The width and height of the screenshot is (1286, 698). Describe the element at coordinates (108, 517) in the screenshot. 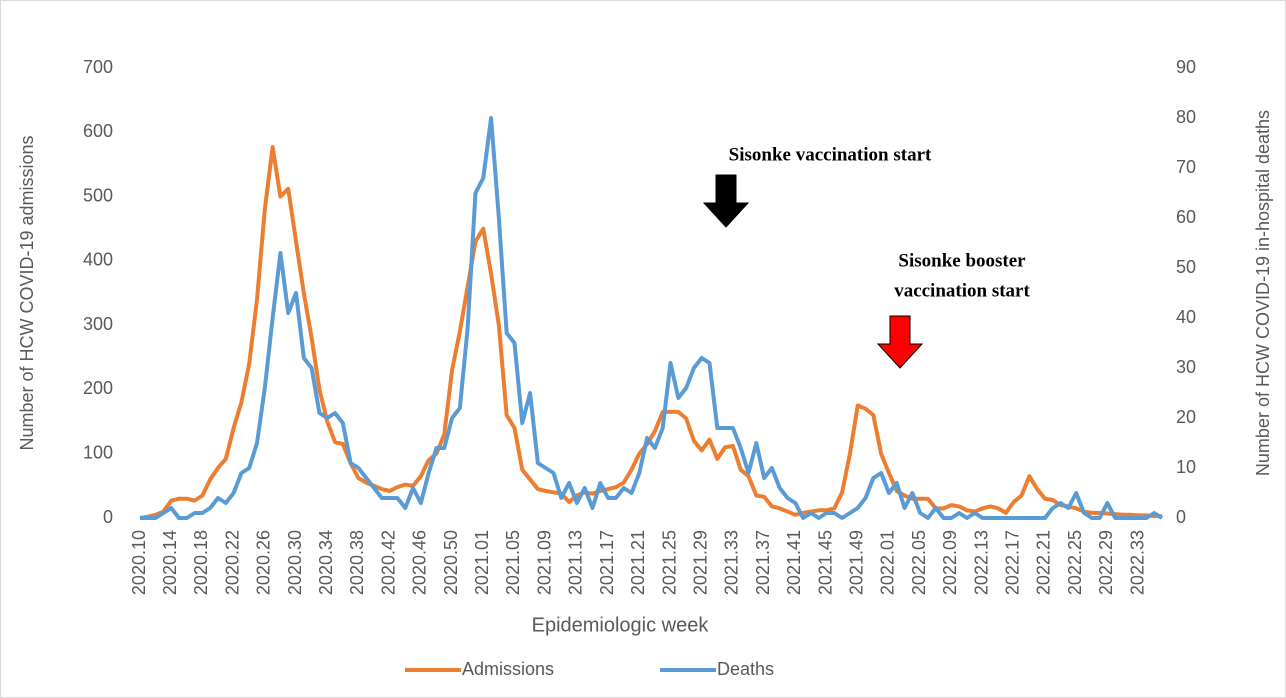

I see `y-tick-label: 0` at that location.